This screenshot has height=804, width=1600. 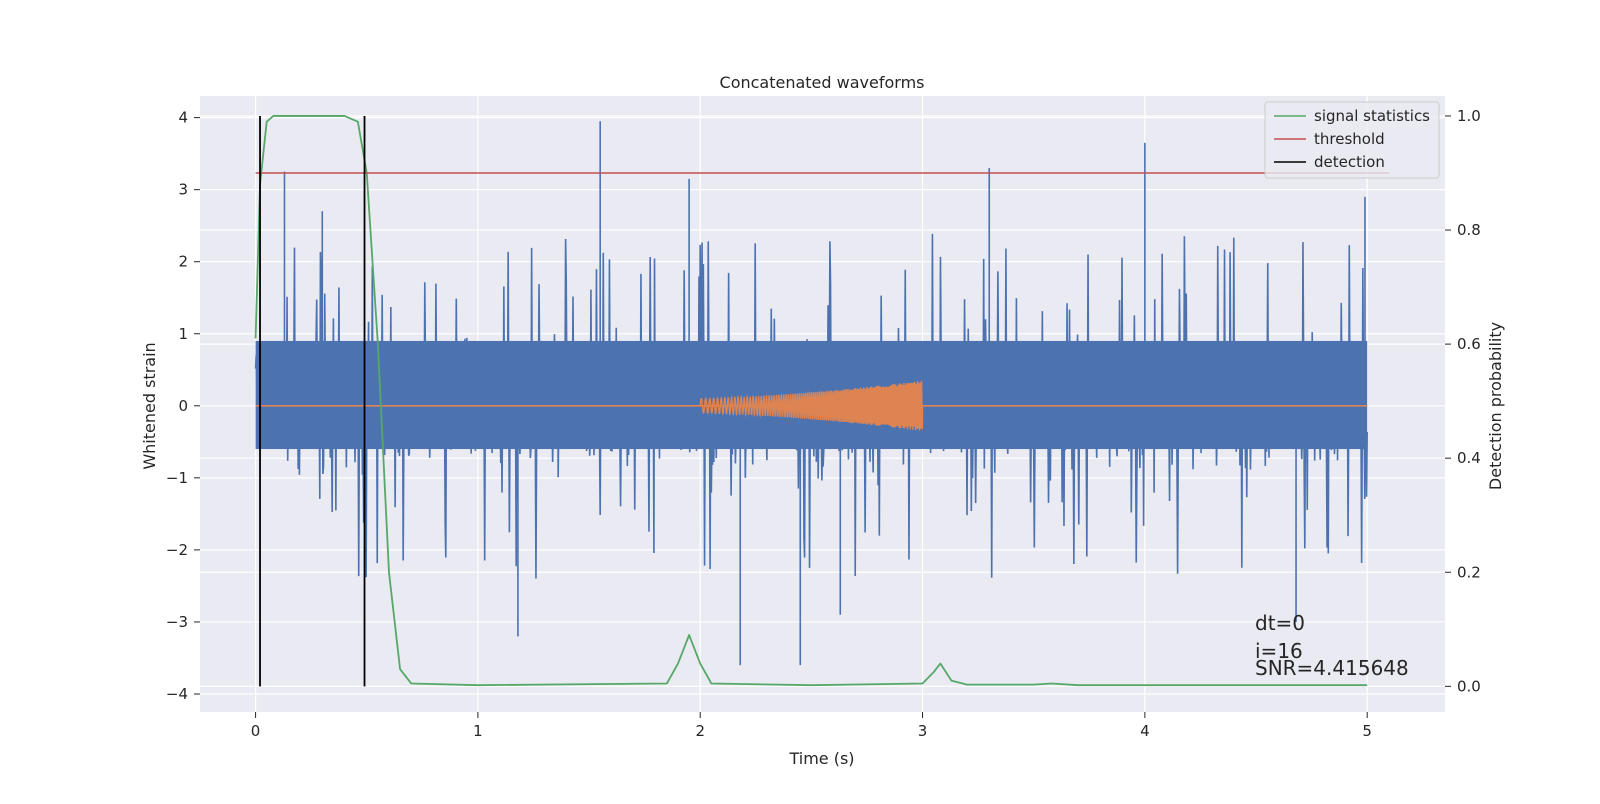 What do you see at coordinates (1469, 572) in the screenshot?
I see `y2-tick-label: 0.2` at bounding box center [1469, 572].